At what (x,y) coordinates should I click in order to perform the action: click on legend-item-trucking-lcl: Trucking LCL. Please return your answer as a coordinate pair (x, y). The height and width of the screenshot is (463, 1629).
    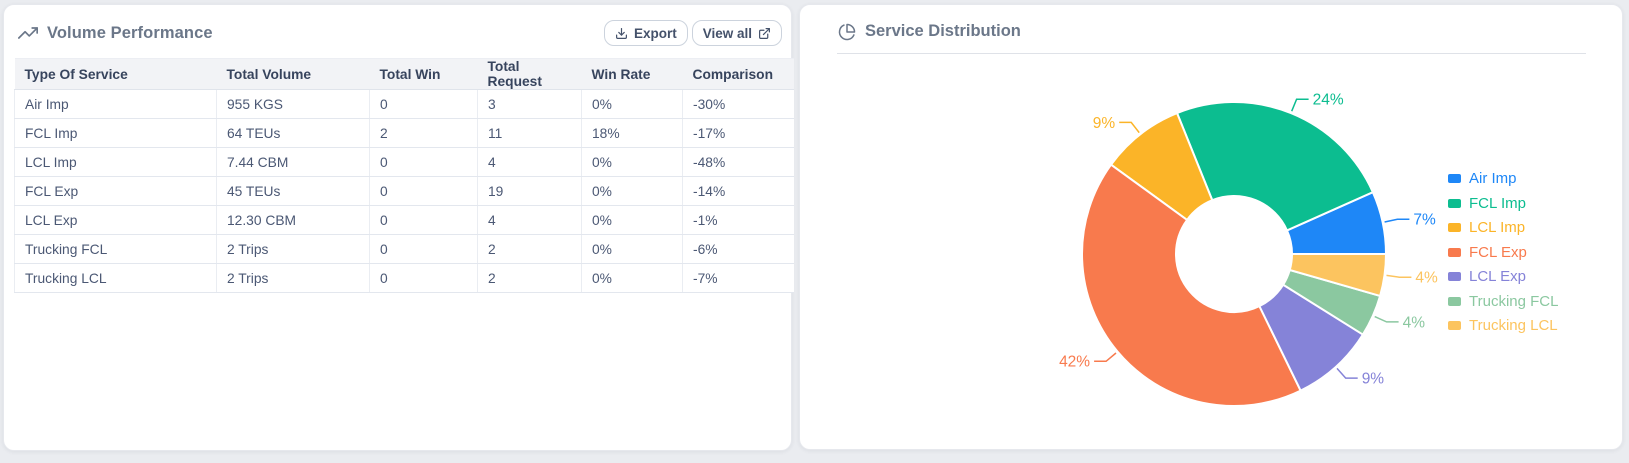
    Looking at the image, I should click on (1503, 326).